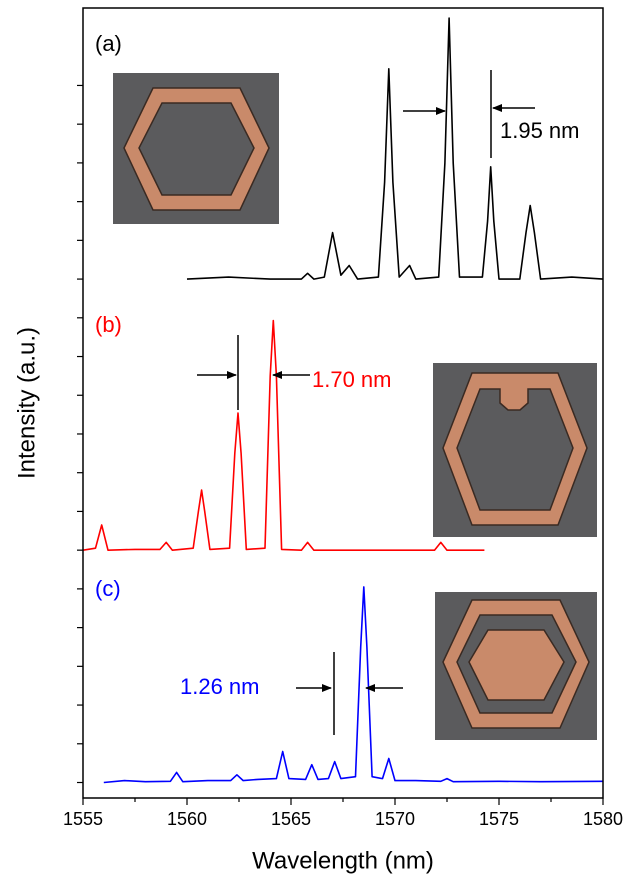 This screenshot has height=878, width=642. I want to click on panel-label: (c), so click(108, 588).